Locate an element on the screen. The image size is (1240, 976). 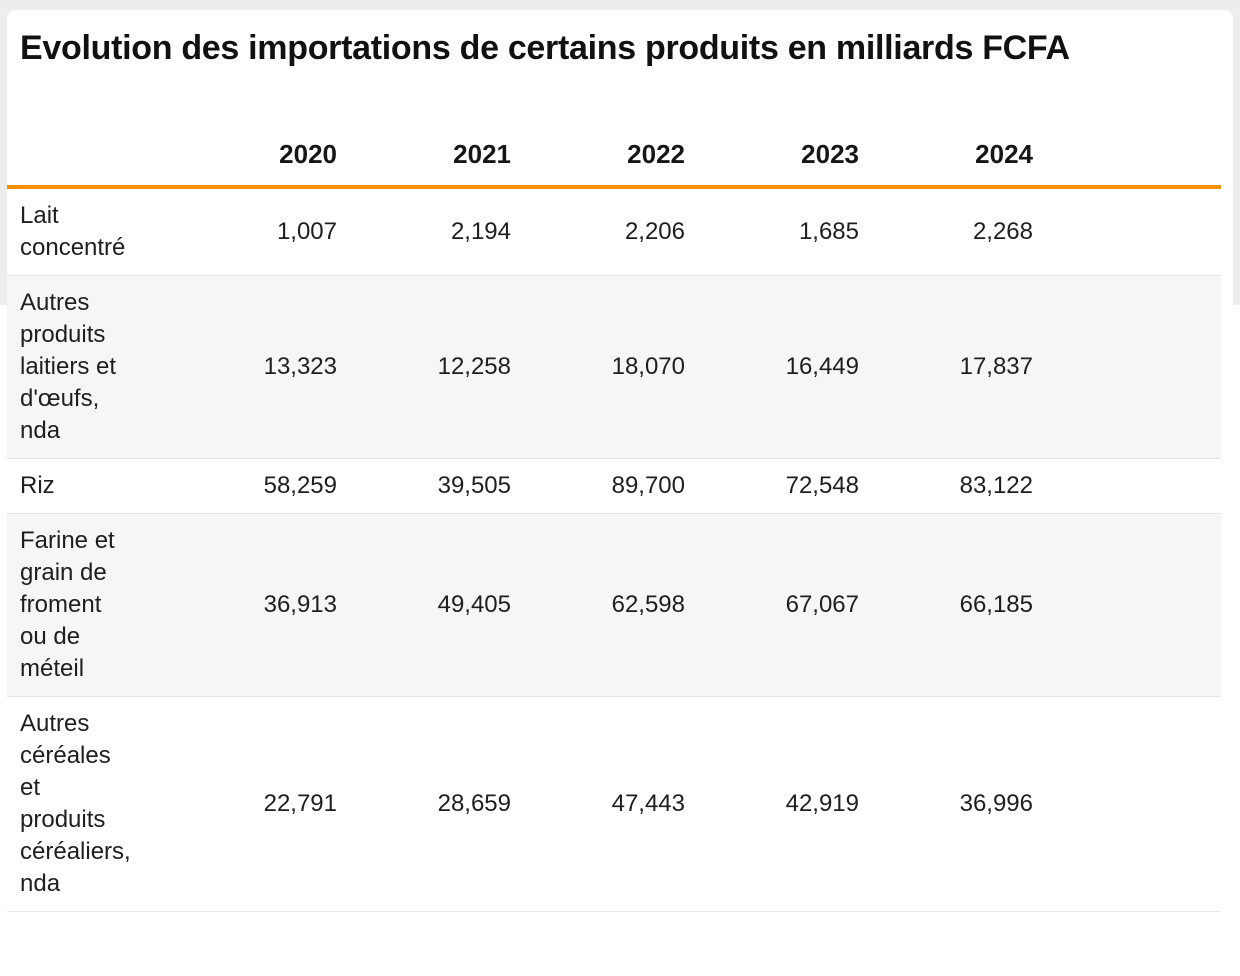
value-cell: 47,443 is located at coordinates (648, 803).